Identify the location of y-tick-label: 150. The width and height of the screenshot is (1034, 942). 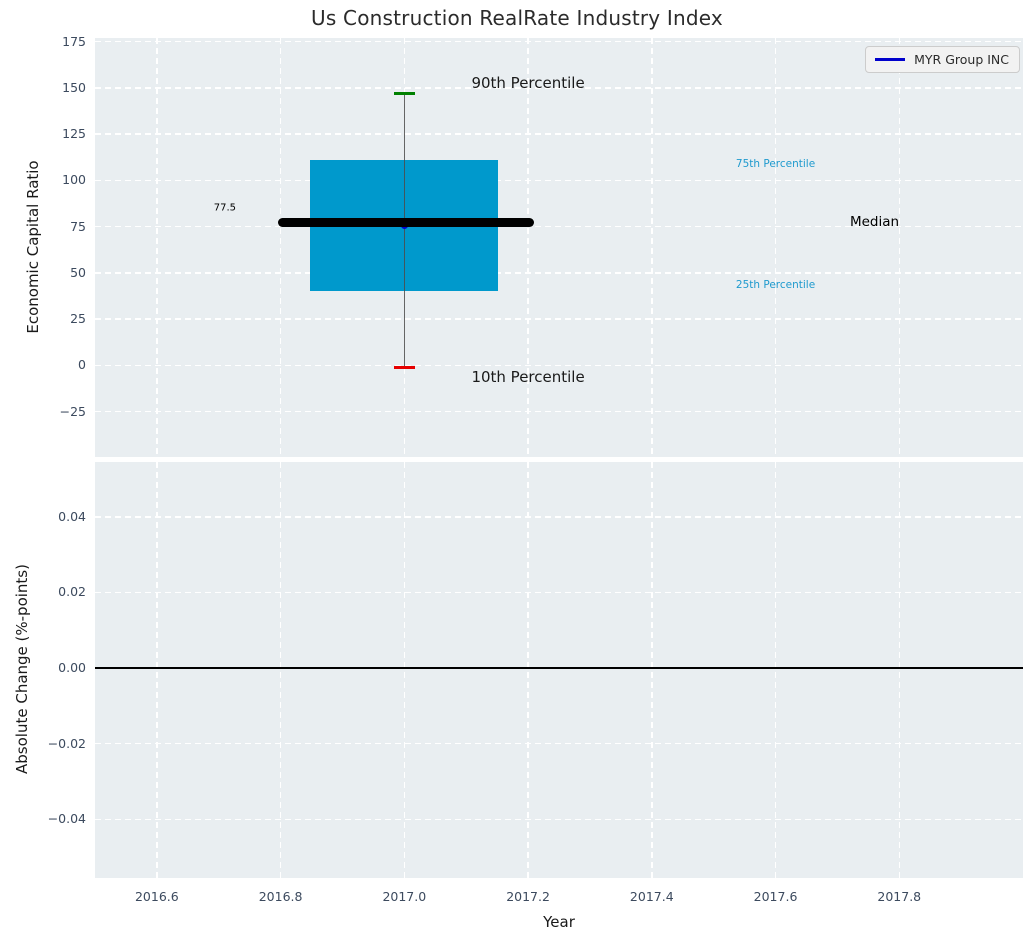
(74, 87).